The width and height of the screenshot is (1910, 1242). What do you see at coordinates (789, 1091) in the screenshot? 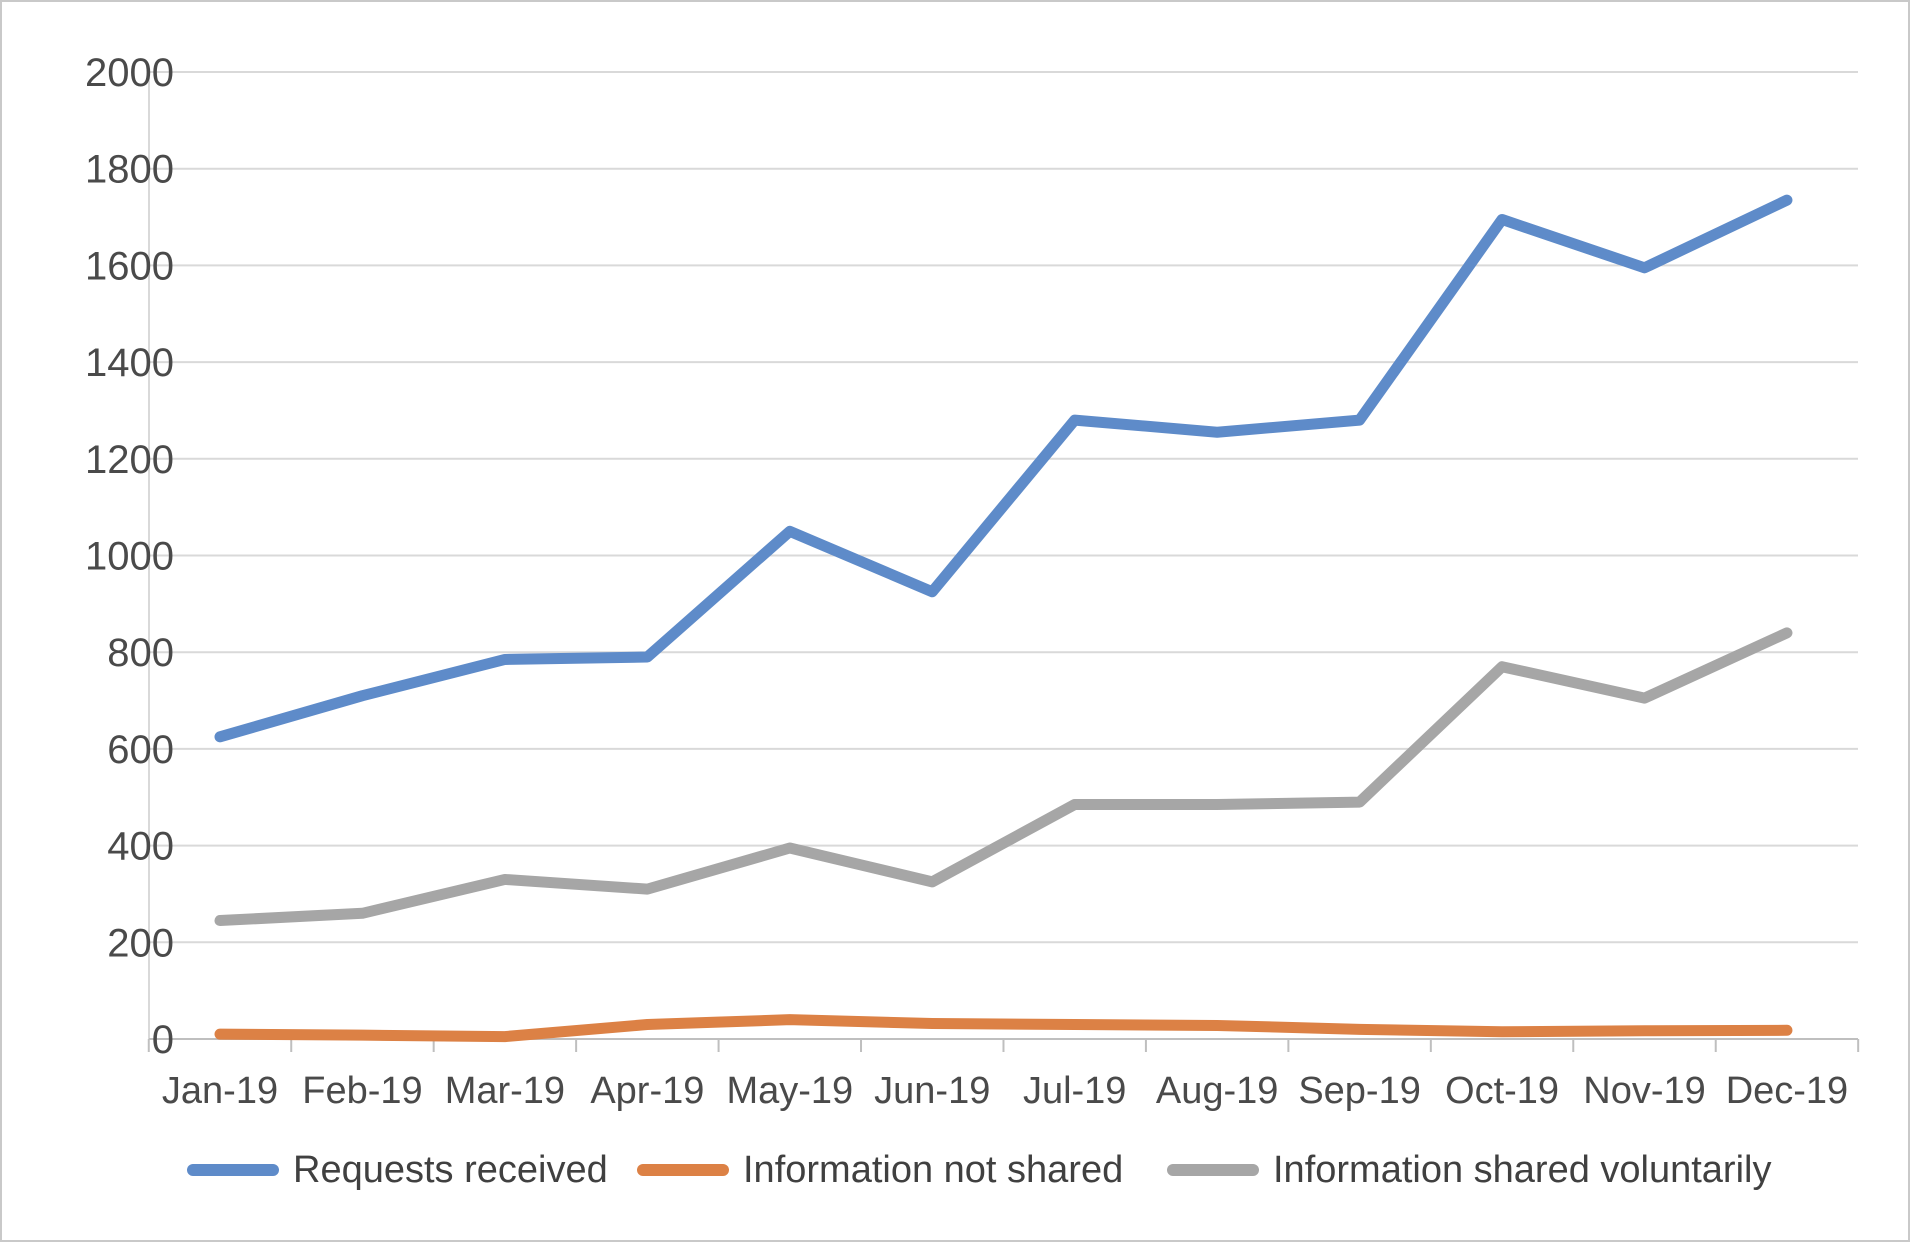
I see `x-axis-tick-label: May-19` at bounding box center [789, 1091].